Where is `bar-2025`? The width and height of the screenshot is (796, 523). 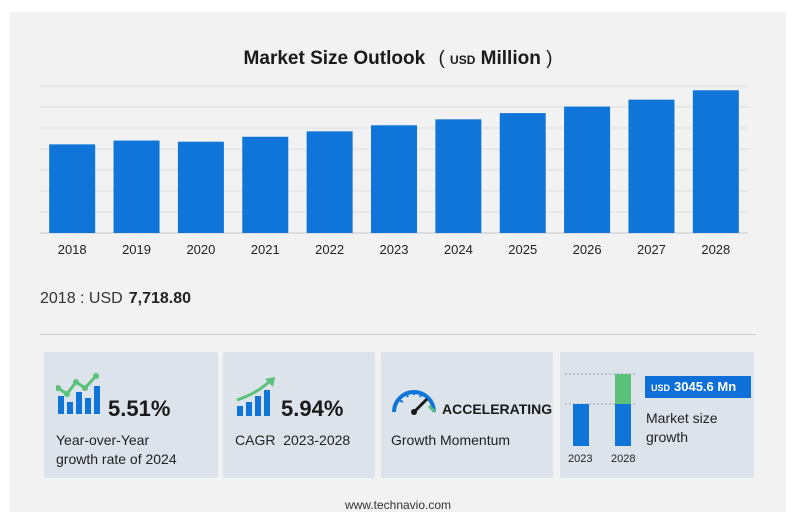
bar-2025 is located at coordinates (522, 173).